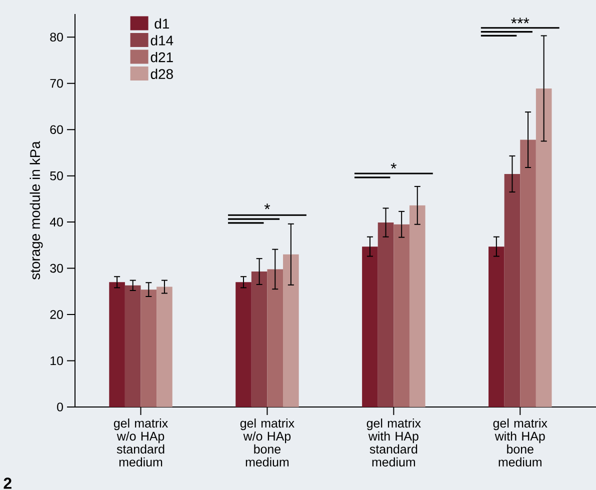 The width and height of the screenshot is (596, 490). What do you see at coordinates (520, 21) in the screenshot?
I see `annotation: ***` at bounding box center [520, 21].